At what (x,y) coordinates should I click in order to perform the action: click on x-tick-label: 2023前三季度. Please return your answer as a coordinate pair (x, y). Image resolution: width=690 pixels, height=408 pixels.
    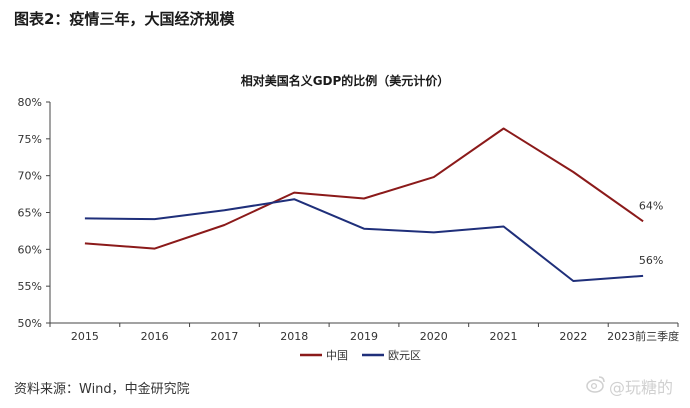
    Looking at the image, I should click on (643, 336).